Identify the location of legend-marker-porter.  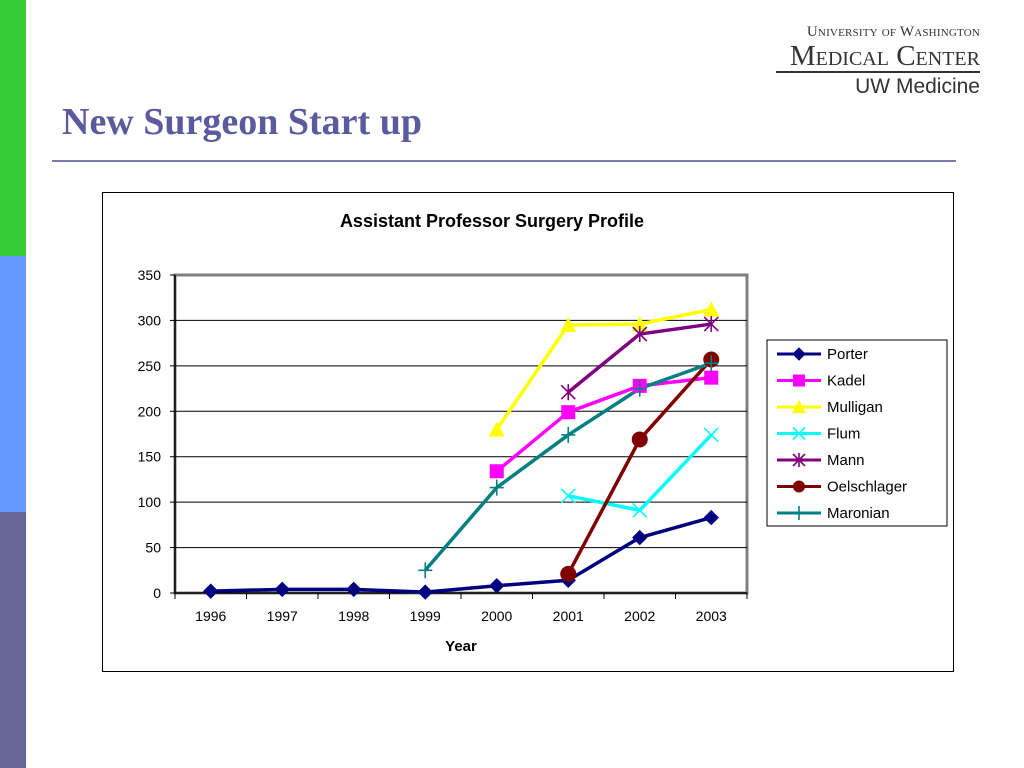
(799, 354).